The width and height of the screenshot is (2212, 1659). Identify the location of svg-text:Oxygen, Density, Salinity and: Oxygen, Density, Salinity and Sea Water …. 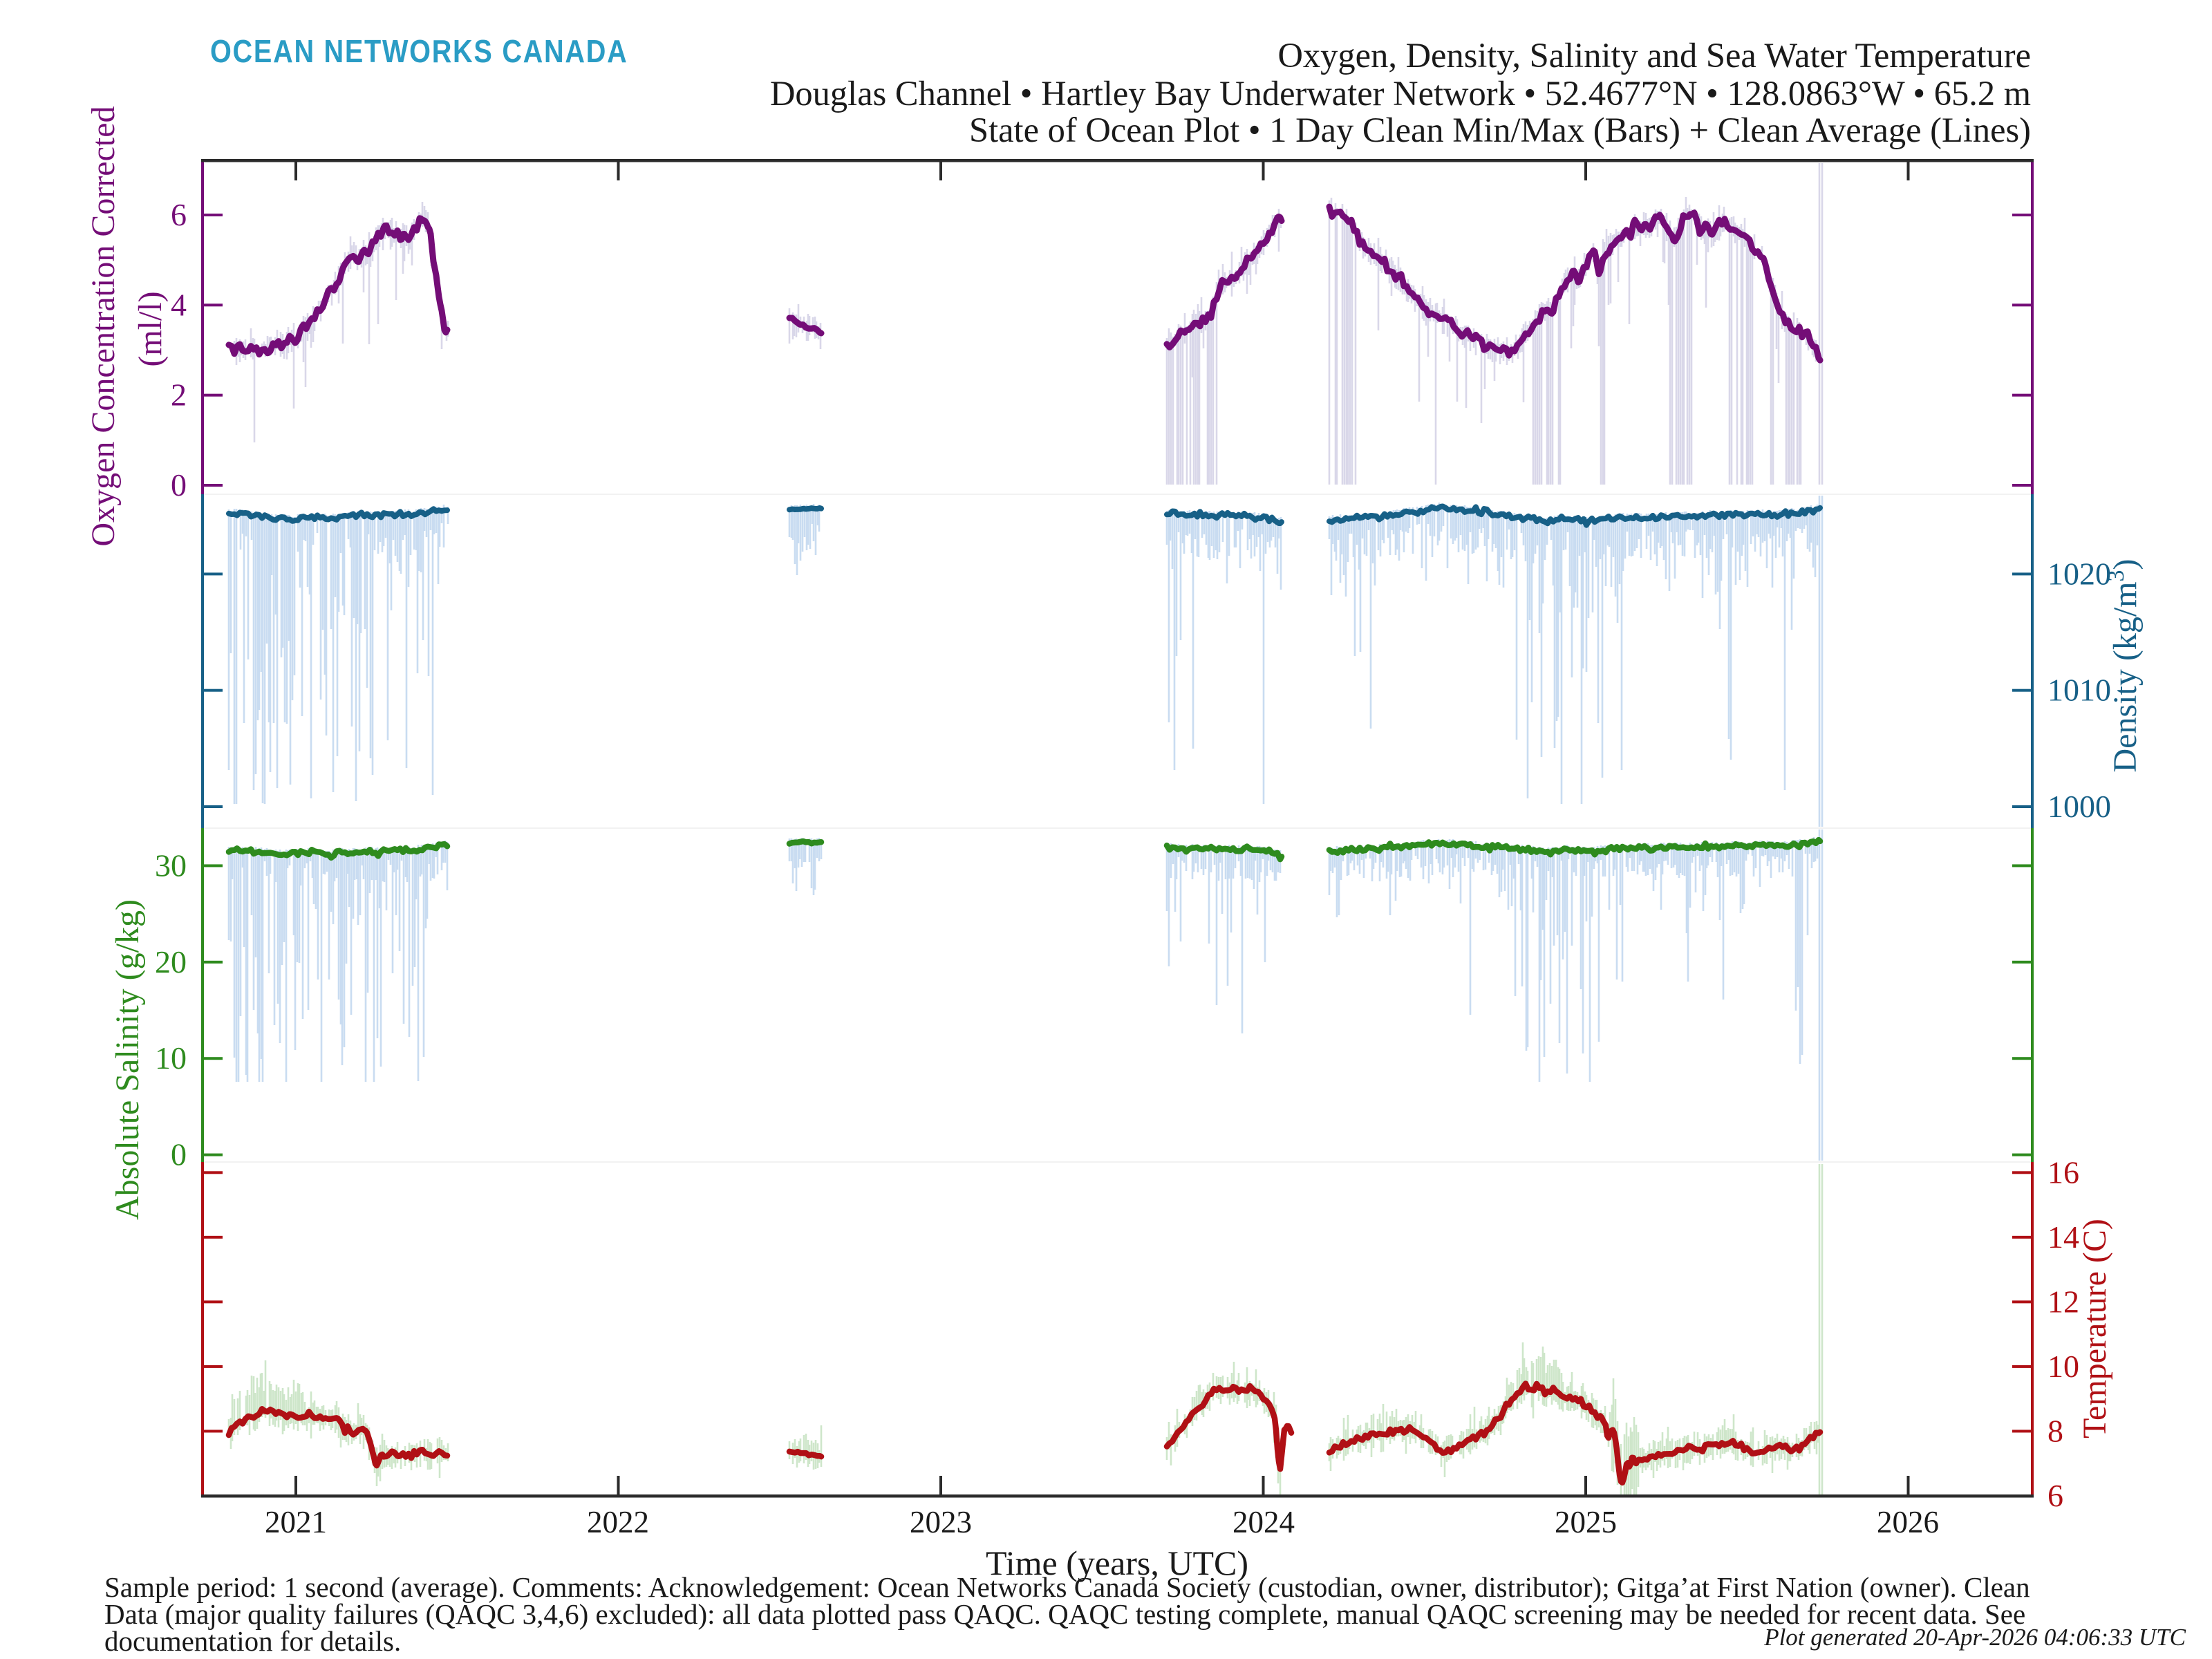
(1654, 55).